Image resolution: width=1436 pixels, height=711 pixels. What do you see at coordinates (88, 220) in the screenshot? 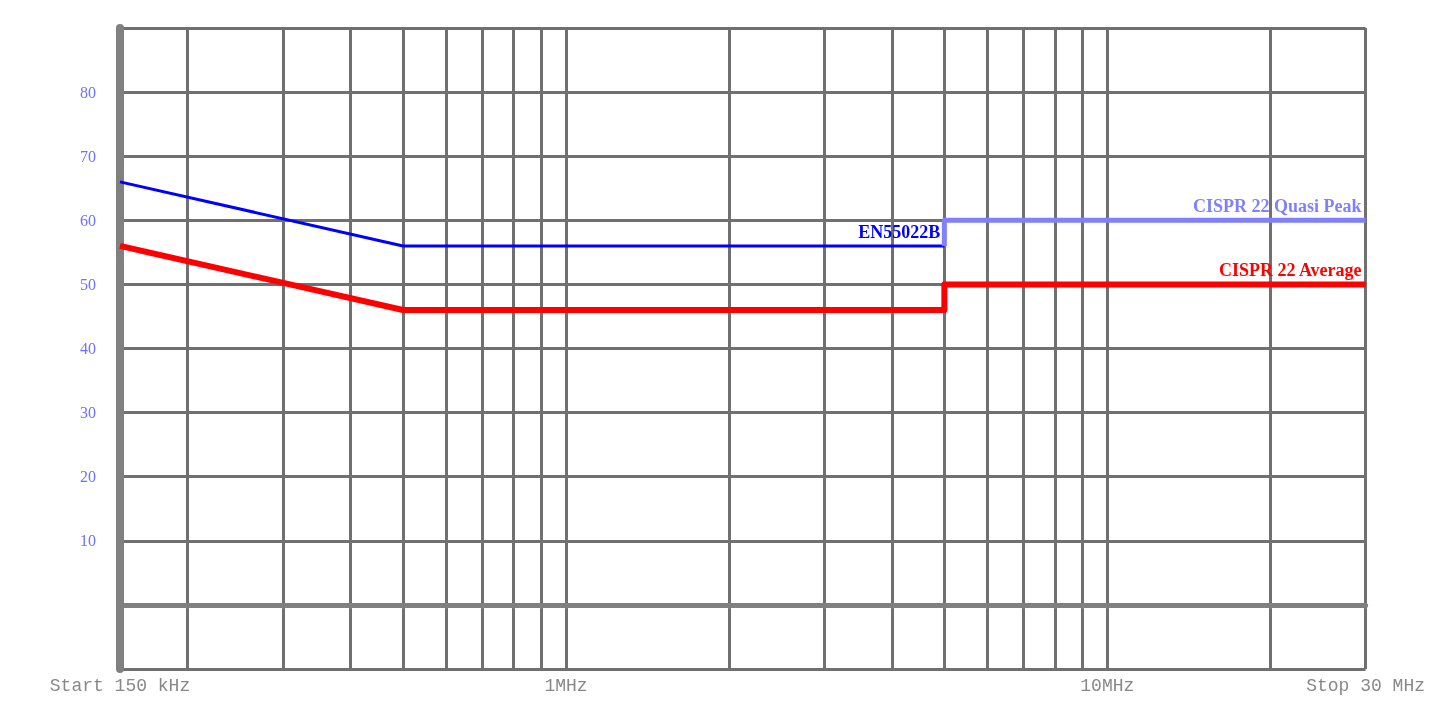
I see `y-tick-label: 60` at bounding box center [88, 220].